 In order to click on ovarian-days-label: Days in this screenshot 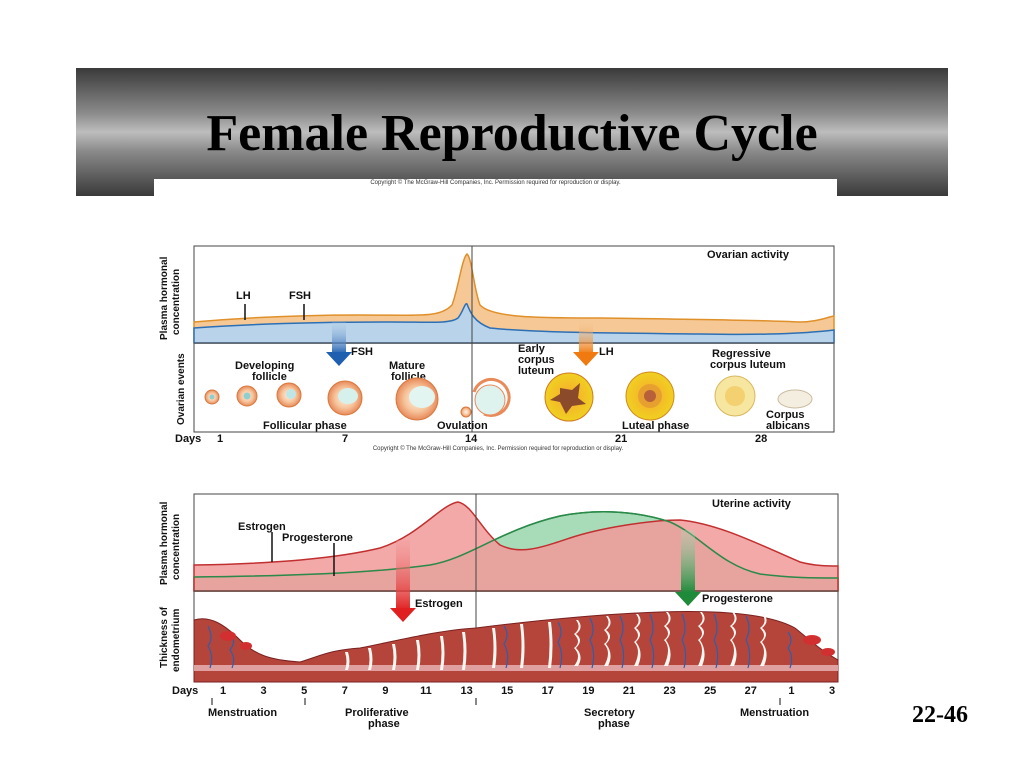, I will do `click(188, 439)`.